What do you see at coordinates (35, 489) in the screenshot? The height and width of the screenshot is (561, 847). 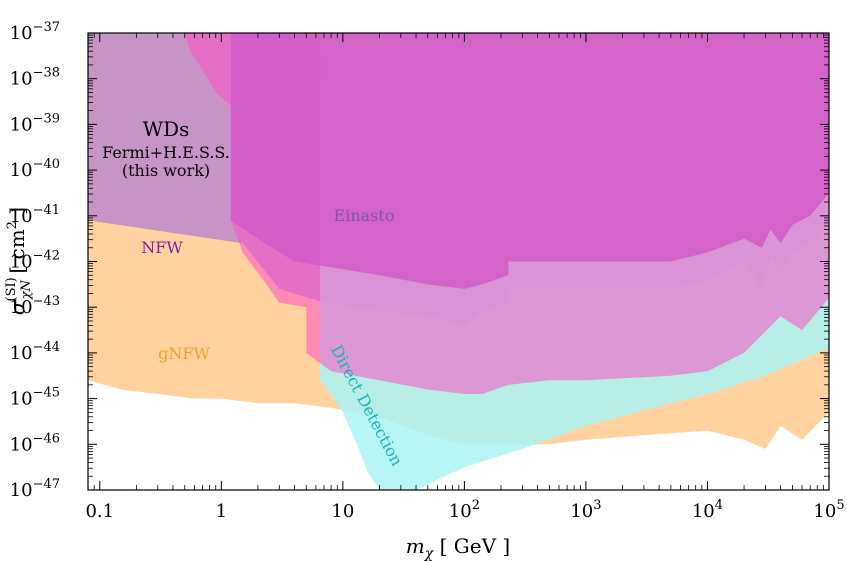 I see `y-tick-label: 10−47` at bounding box center [35, 489].